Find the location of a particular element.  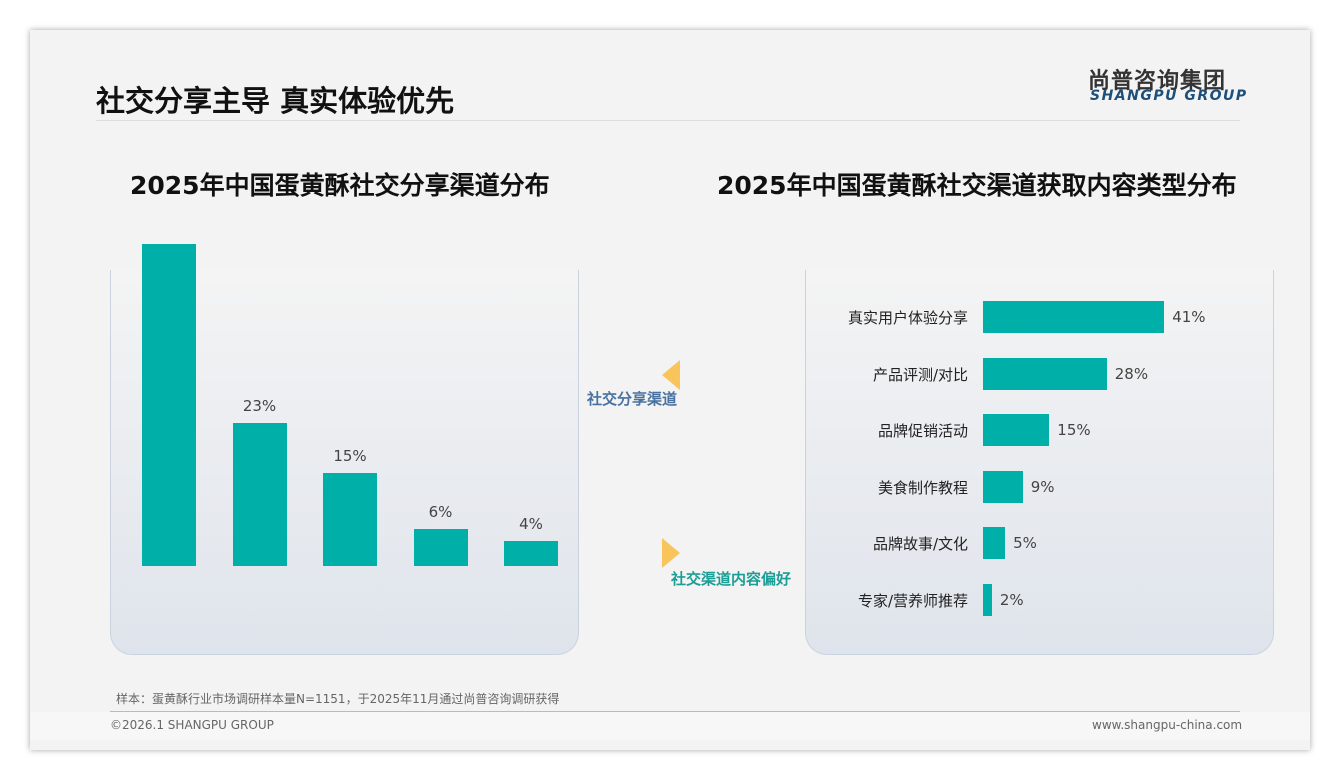

y-tick-label: 品牌促销活动 is located at coordinates (922, 431).